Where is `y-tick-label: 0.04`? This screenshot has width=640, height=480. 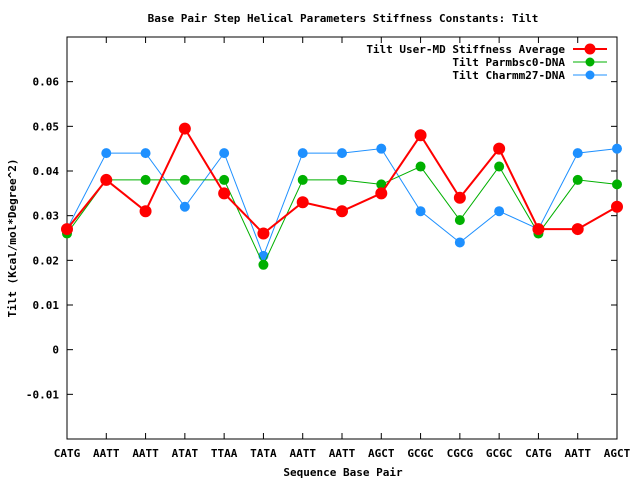
y-tick-label: 0.04 is located at coordinates (46, 171).